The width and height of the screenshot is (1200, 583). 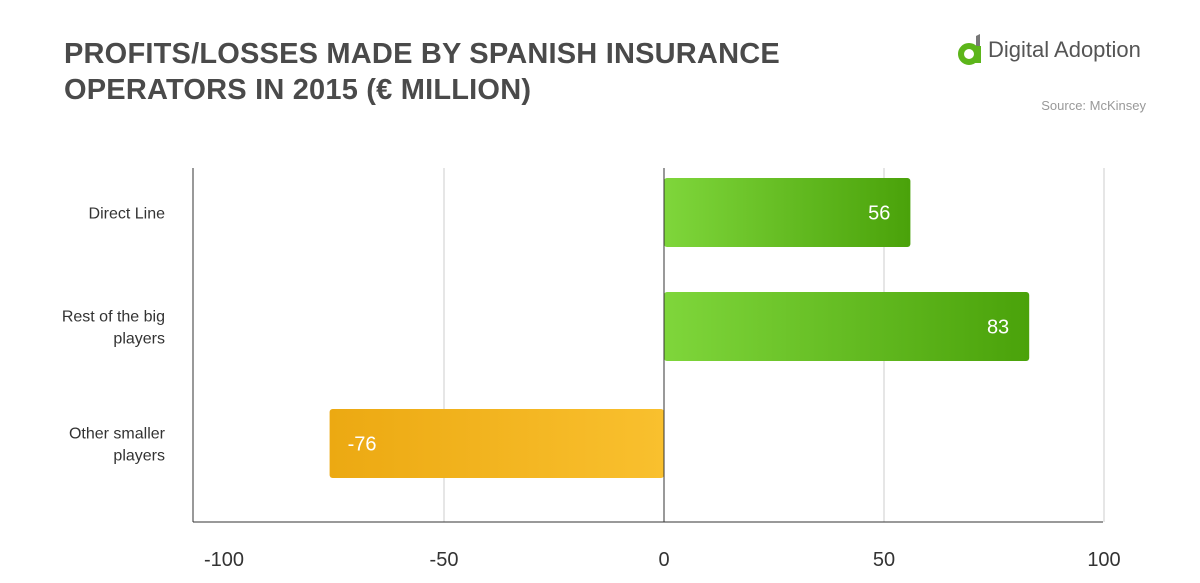 I want to click on digital-adoption-logo-icon, so click(x=969, y=49).